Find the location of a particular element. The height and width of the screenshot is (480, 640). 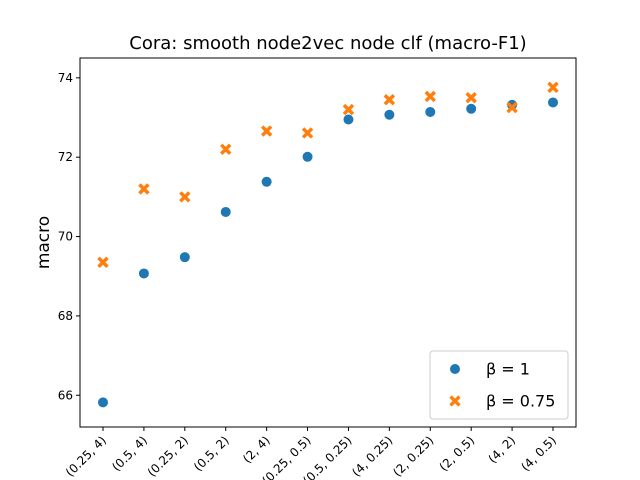

y-tick-label: 66 is located at coordinates (65, 395).